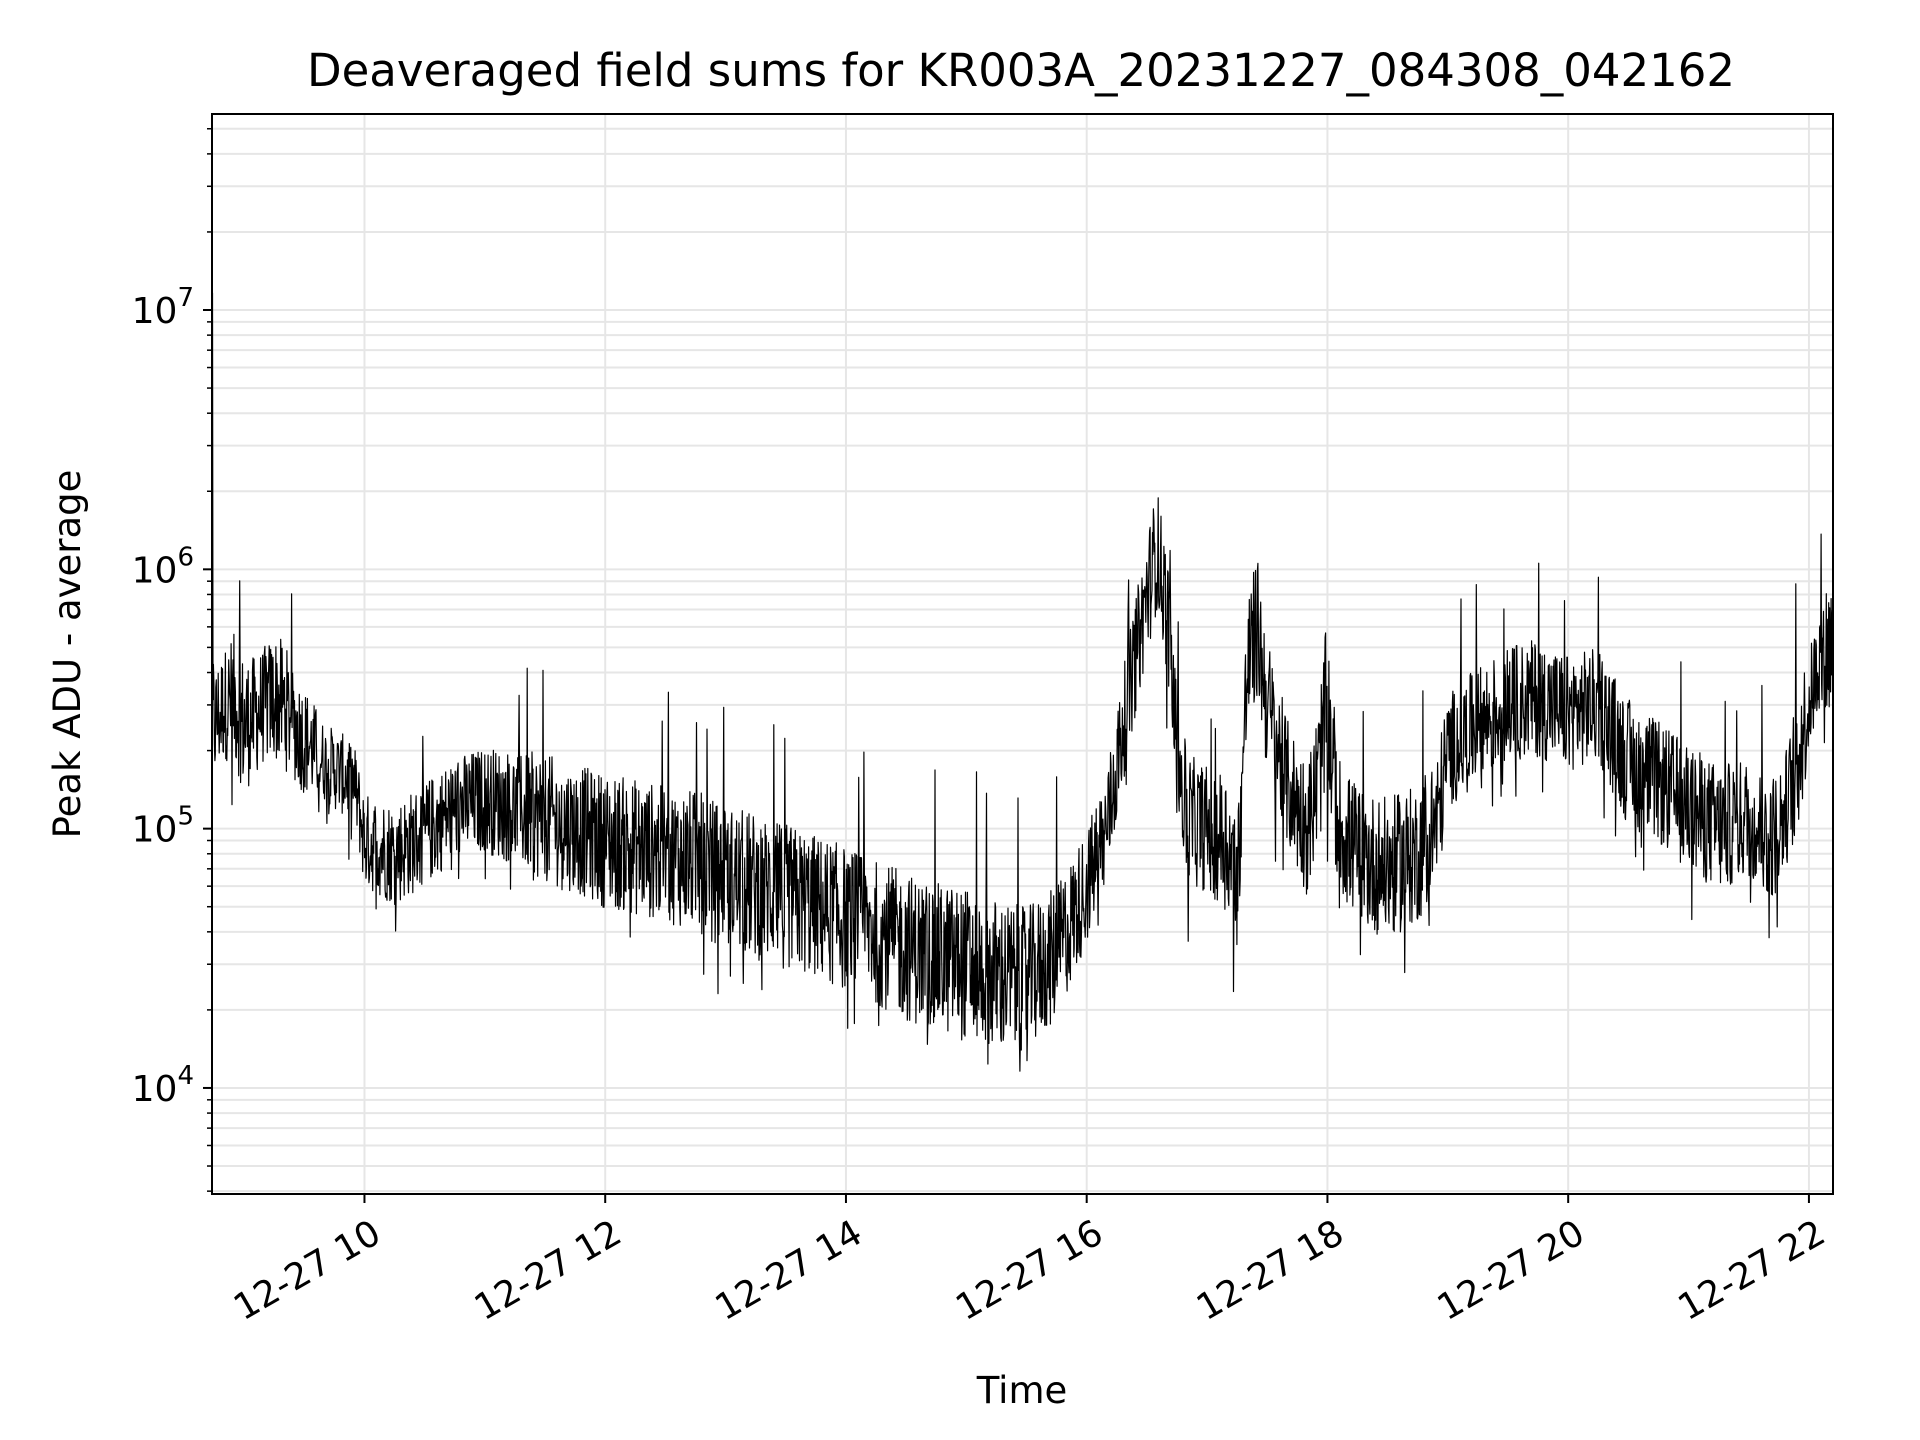  What do you see at coordinates (163, 1085) in the screenshot?
I see `y-tick-label: 10⁴` at bounding box center [163, 1085].